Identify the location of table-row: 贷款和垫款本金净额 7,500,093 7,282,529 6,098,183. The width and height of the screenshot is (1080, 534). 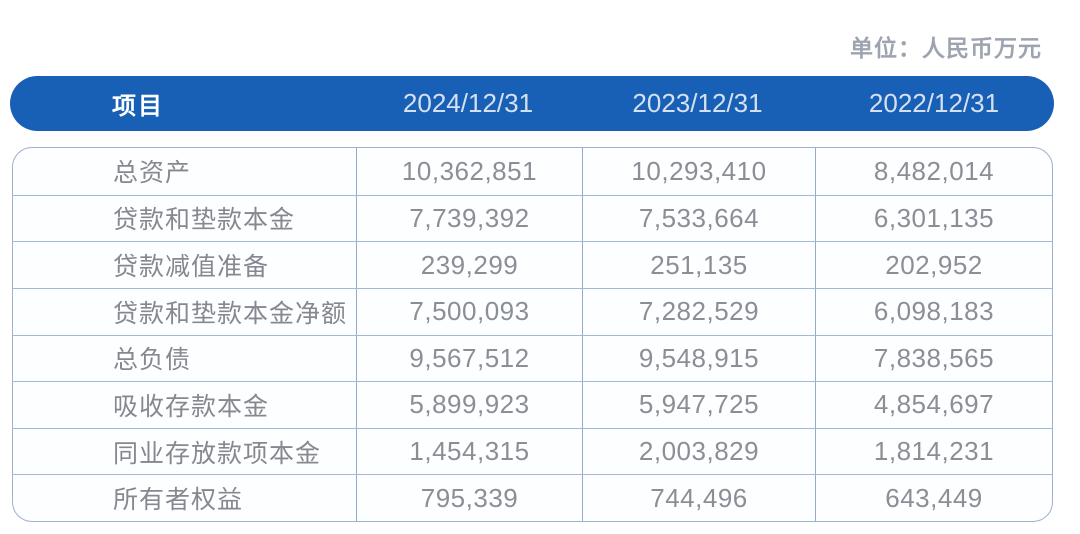
(532, 311).